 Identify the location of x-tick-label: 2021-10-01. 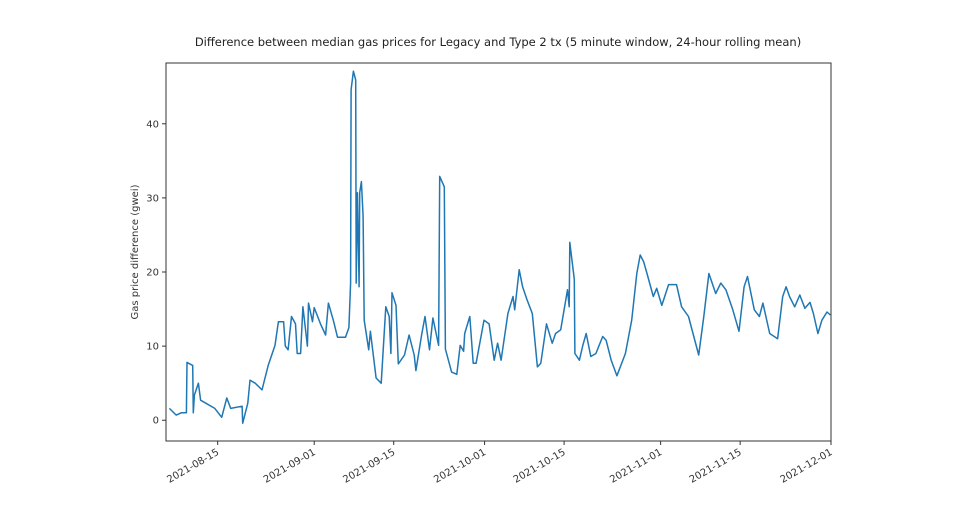
(460, 466).